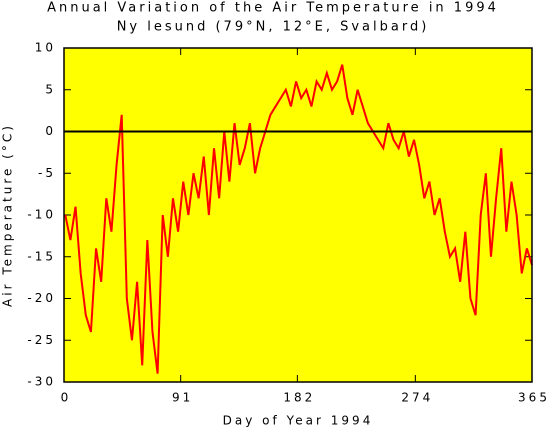 Image resolution: width=547 pixels, height=434 pixels. Describe the element at coordinates (417, 398) in the screenshot. I see `x-tick-label: 274` at that location.